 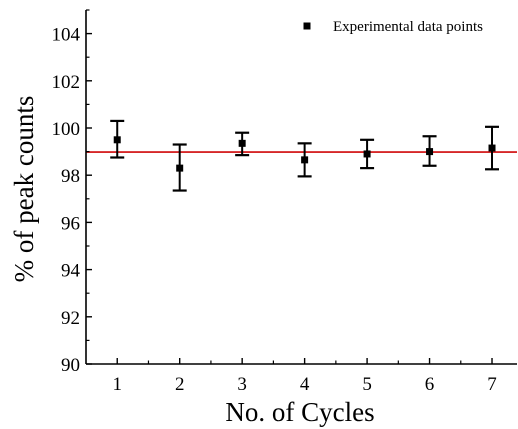 I want to click on y-tick-label: 94, so click(x=71, y=271).